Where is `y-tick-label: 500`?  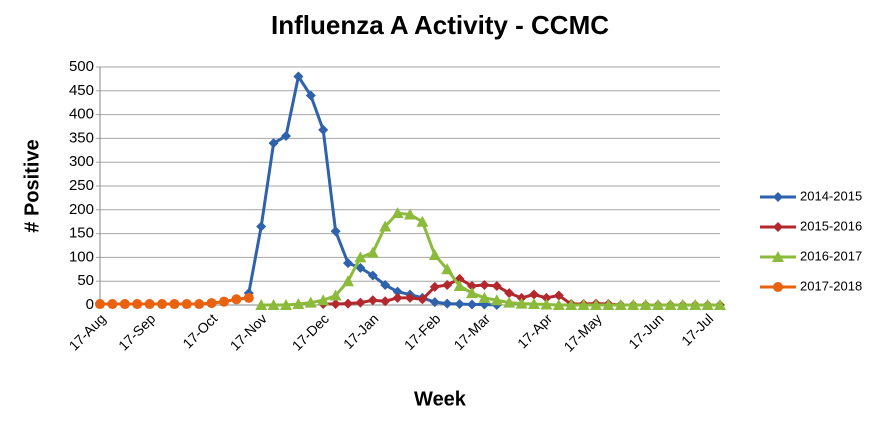 y-tick-label: 500 is located at coordinates (81, 66).